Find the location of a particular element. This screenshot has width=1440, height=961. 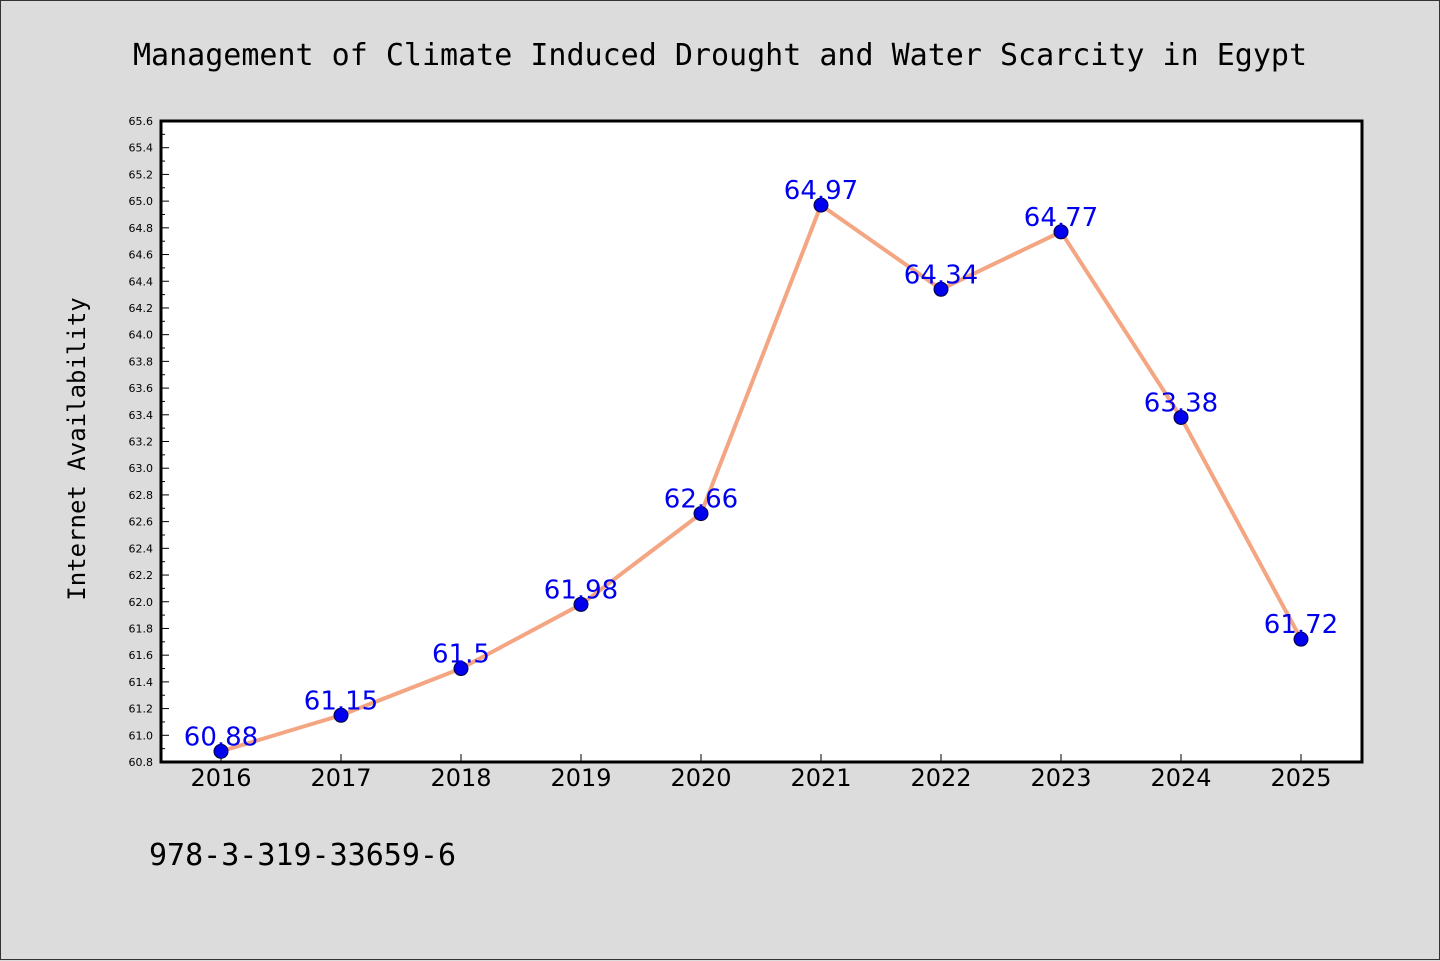

y-tick-label: 63.4 is located at coordinates (141, 415).